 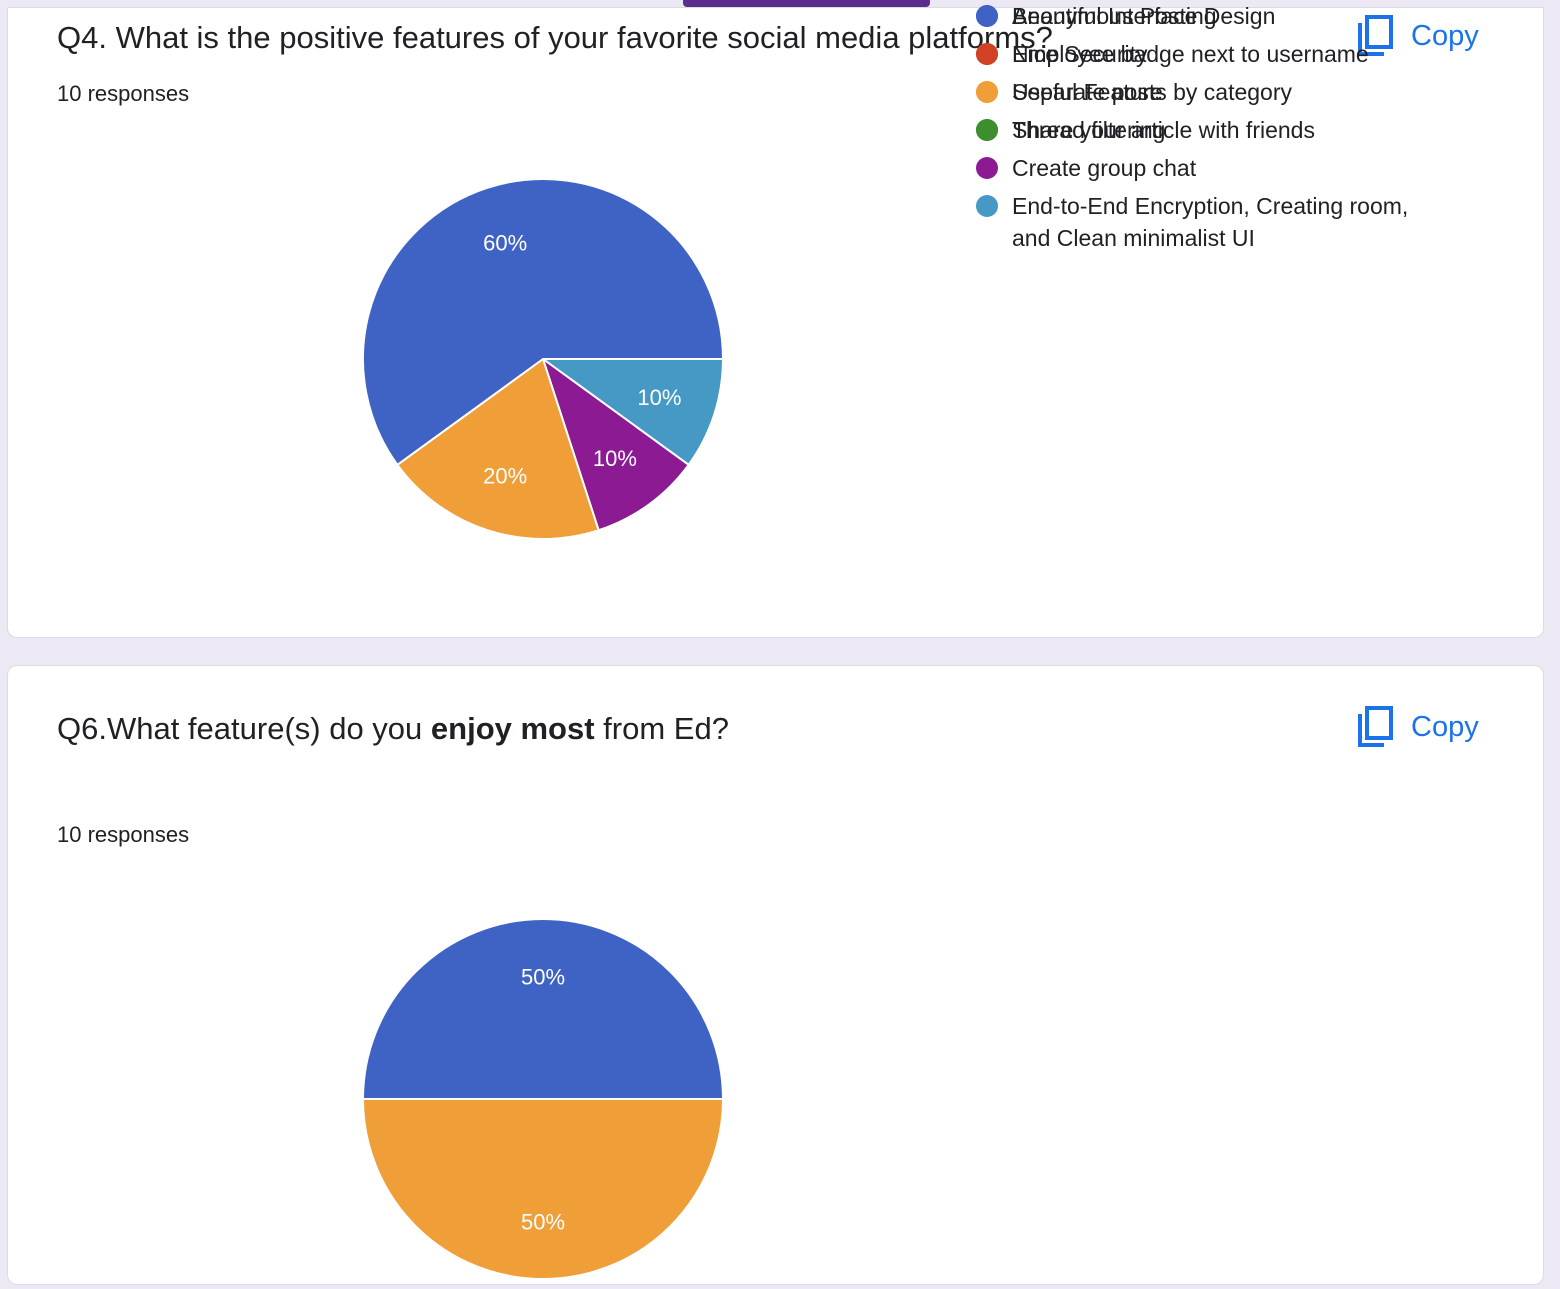 I want to click on legend-item: Thread filtering, so click(x=1208, y=130).